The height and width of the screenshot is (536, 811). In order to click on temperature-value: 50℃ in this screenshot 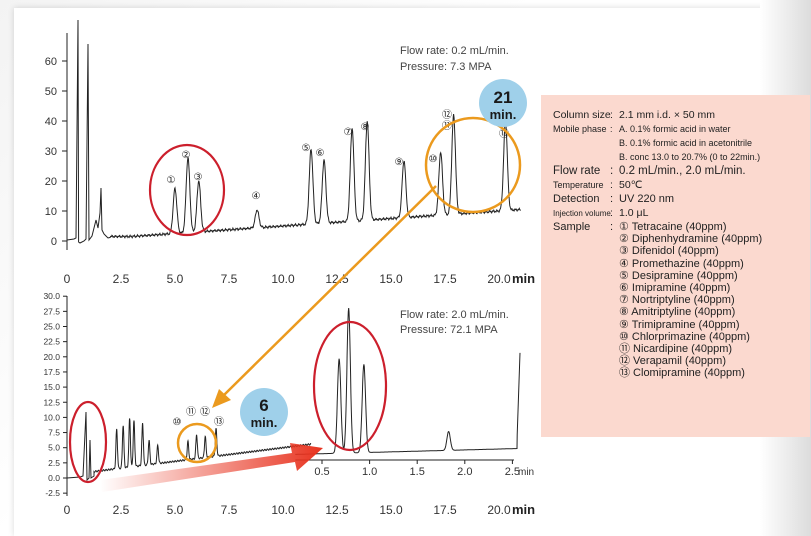, I will do `click(631, 185)`.